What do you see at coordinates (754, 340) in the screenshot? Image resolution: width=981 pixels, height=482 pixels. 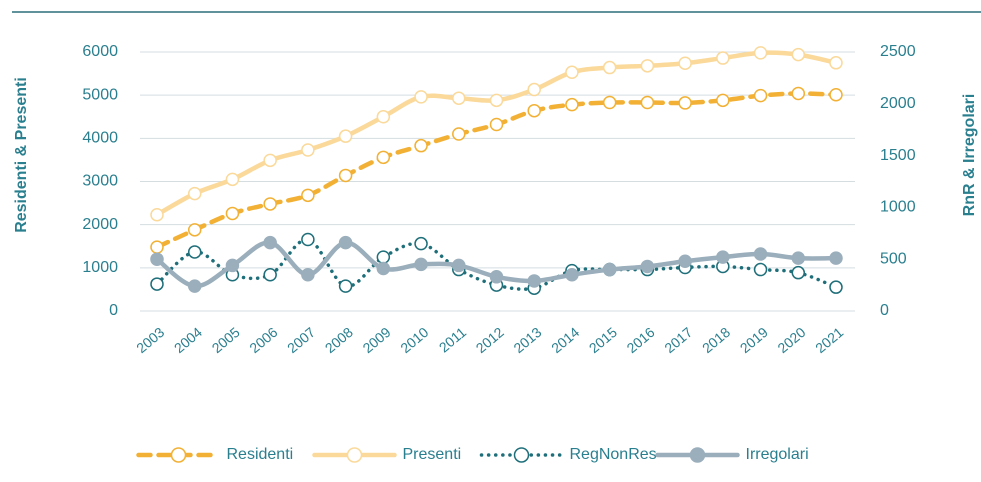 I see `x-tick-label: 2019` at bounding box center [754, 340].